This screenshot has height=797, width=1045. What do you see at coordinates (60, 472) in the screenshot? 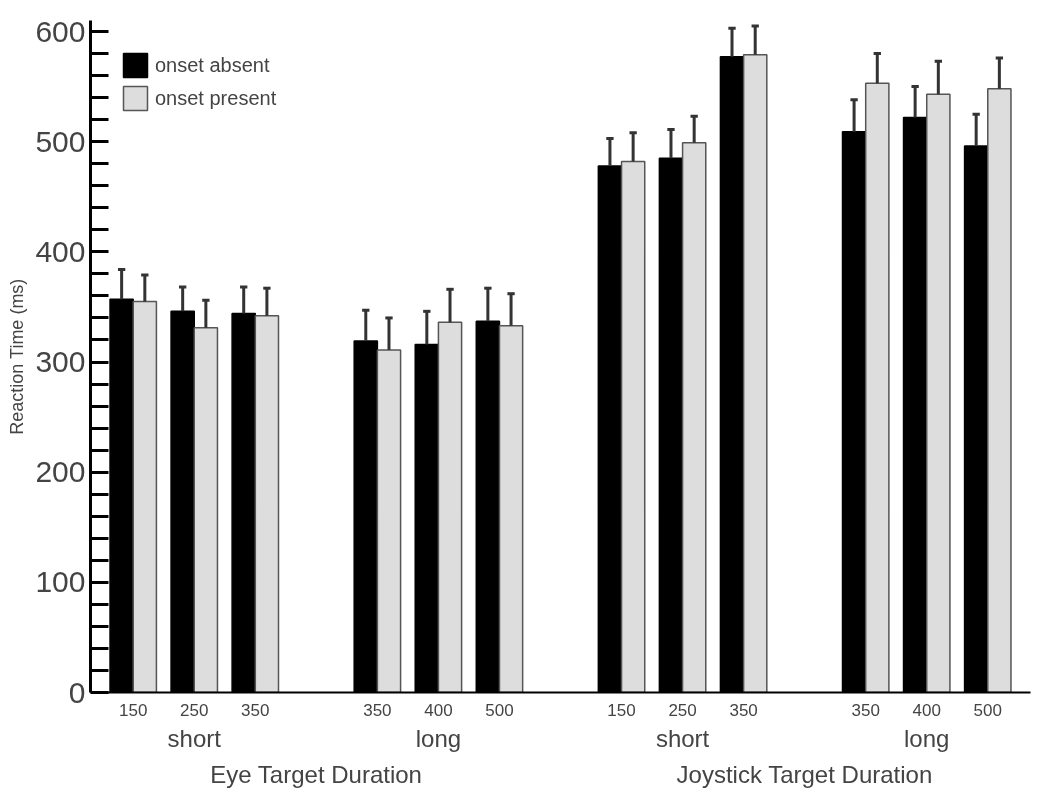
I see `y-tick-label: 200` at bounding box center [60, 472].